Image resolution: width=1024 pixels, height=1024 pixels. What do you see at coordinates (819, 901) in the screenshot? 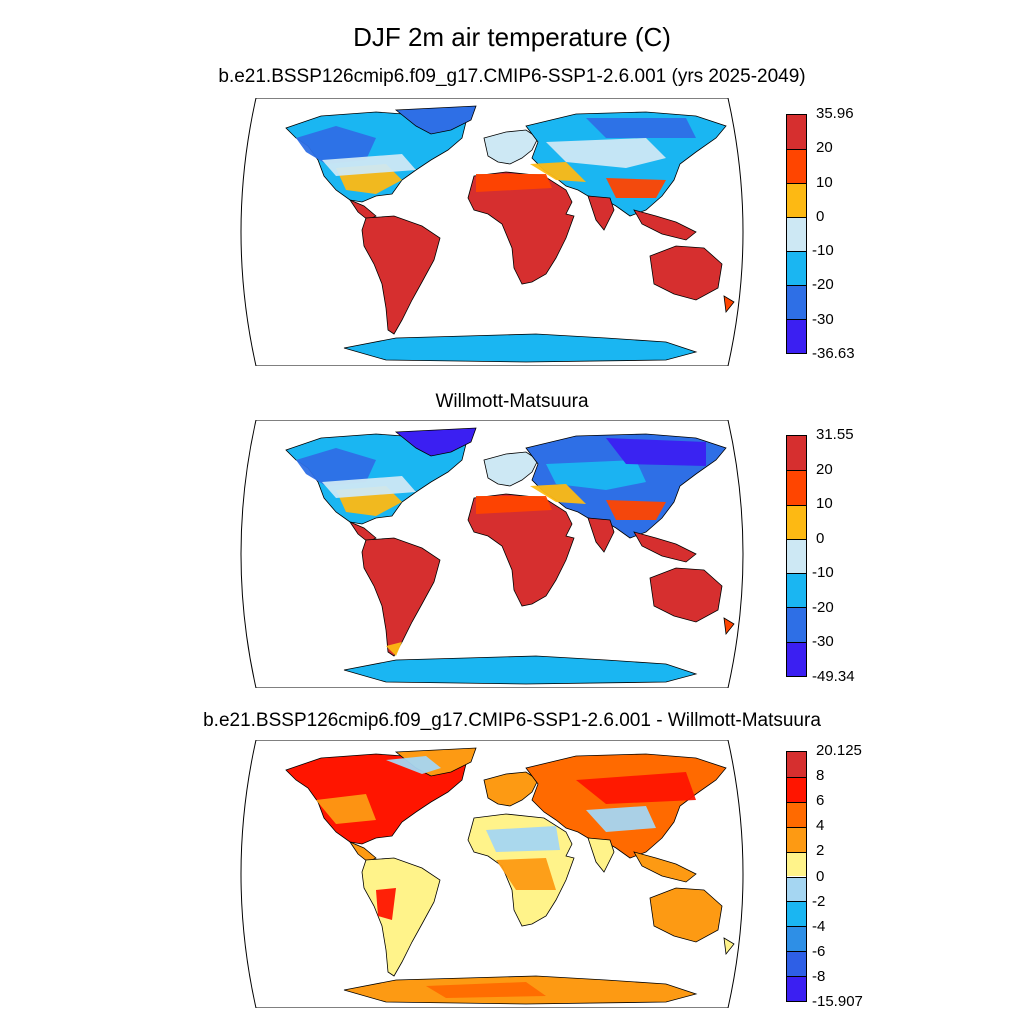
I see `colorbar-label: -2` at bounding box center [819, 901].